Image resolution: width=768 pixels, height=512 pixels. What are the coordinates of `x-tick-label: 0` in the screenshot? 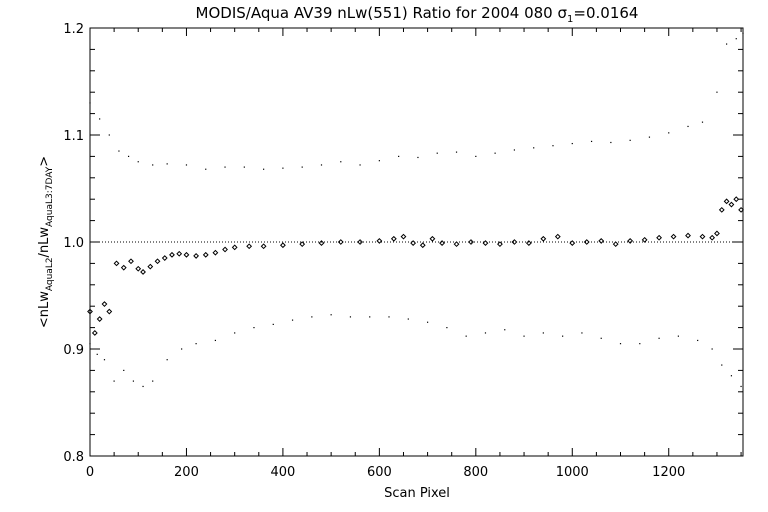 It's located at (90, 472).